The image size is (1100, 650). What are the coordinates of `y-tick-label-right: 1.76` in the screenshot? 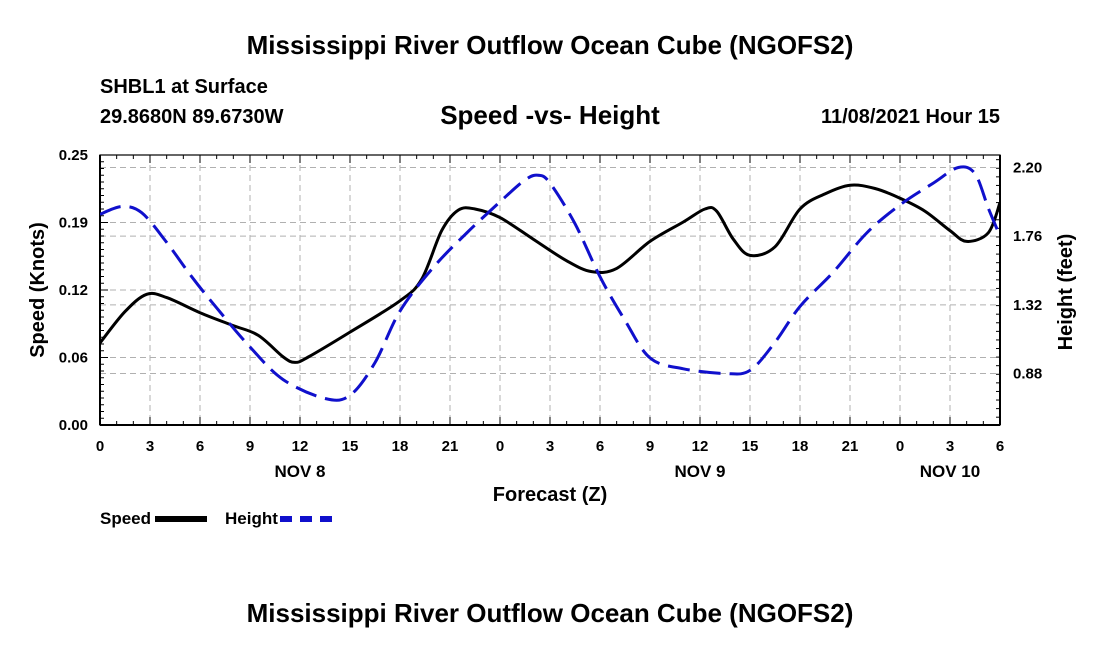 It's located at (1027, 236).